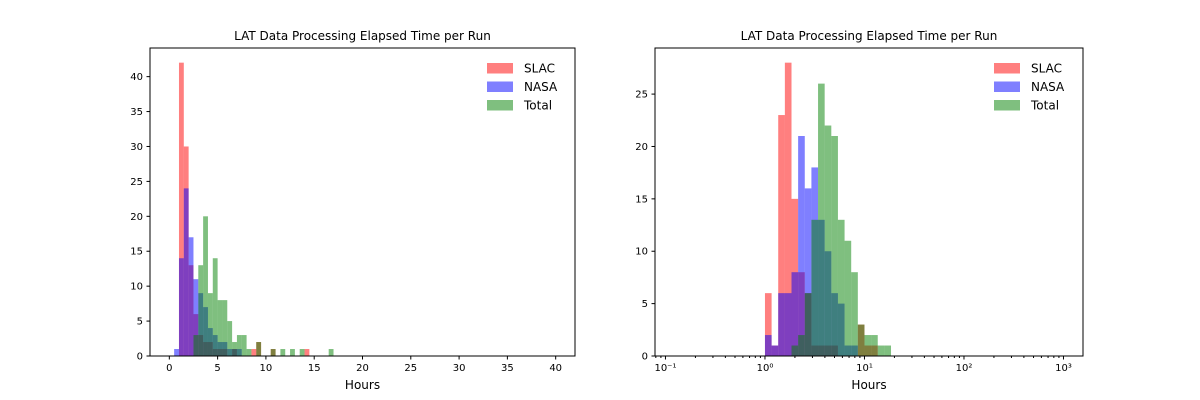 The width and height of the screenshot is (1200, 400). What do you see at coordinates (869, 36) in the screenshot?
I see `right-chart-title: LAT Data Processing Elapsed Time per Run` at bounding box center [869, 36].